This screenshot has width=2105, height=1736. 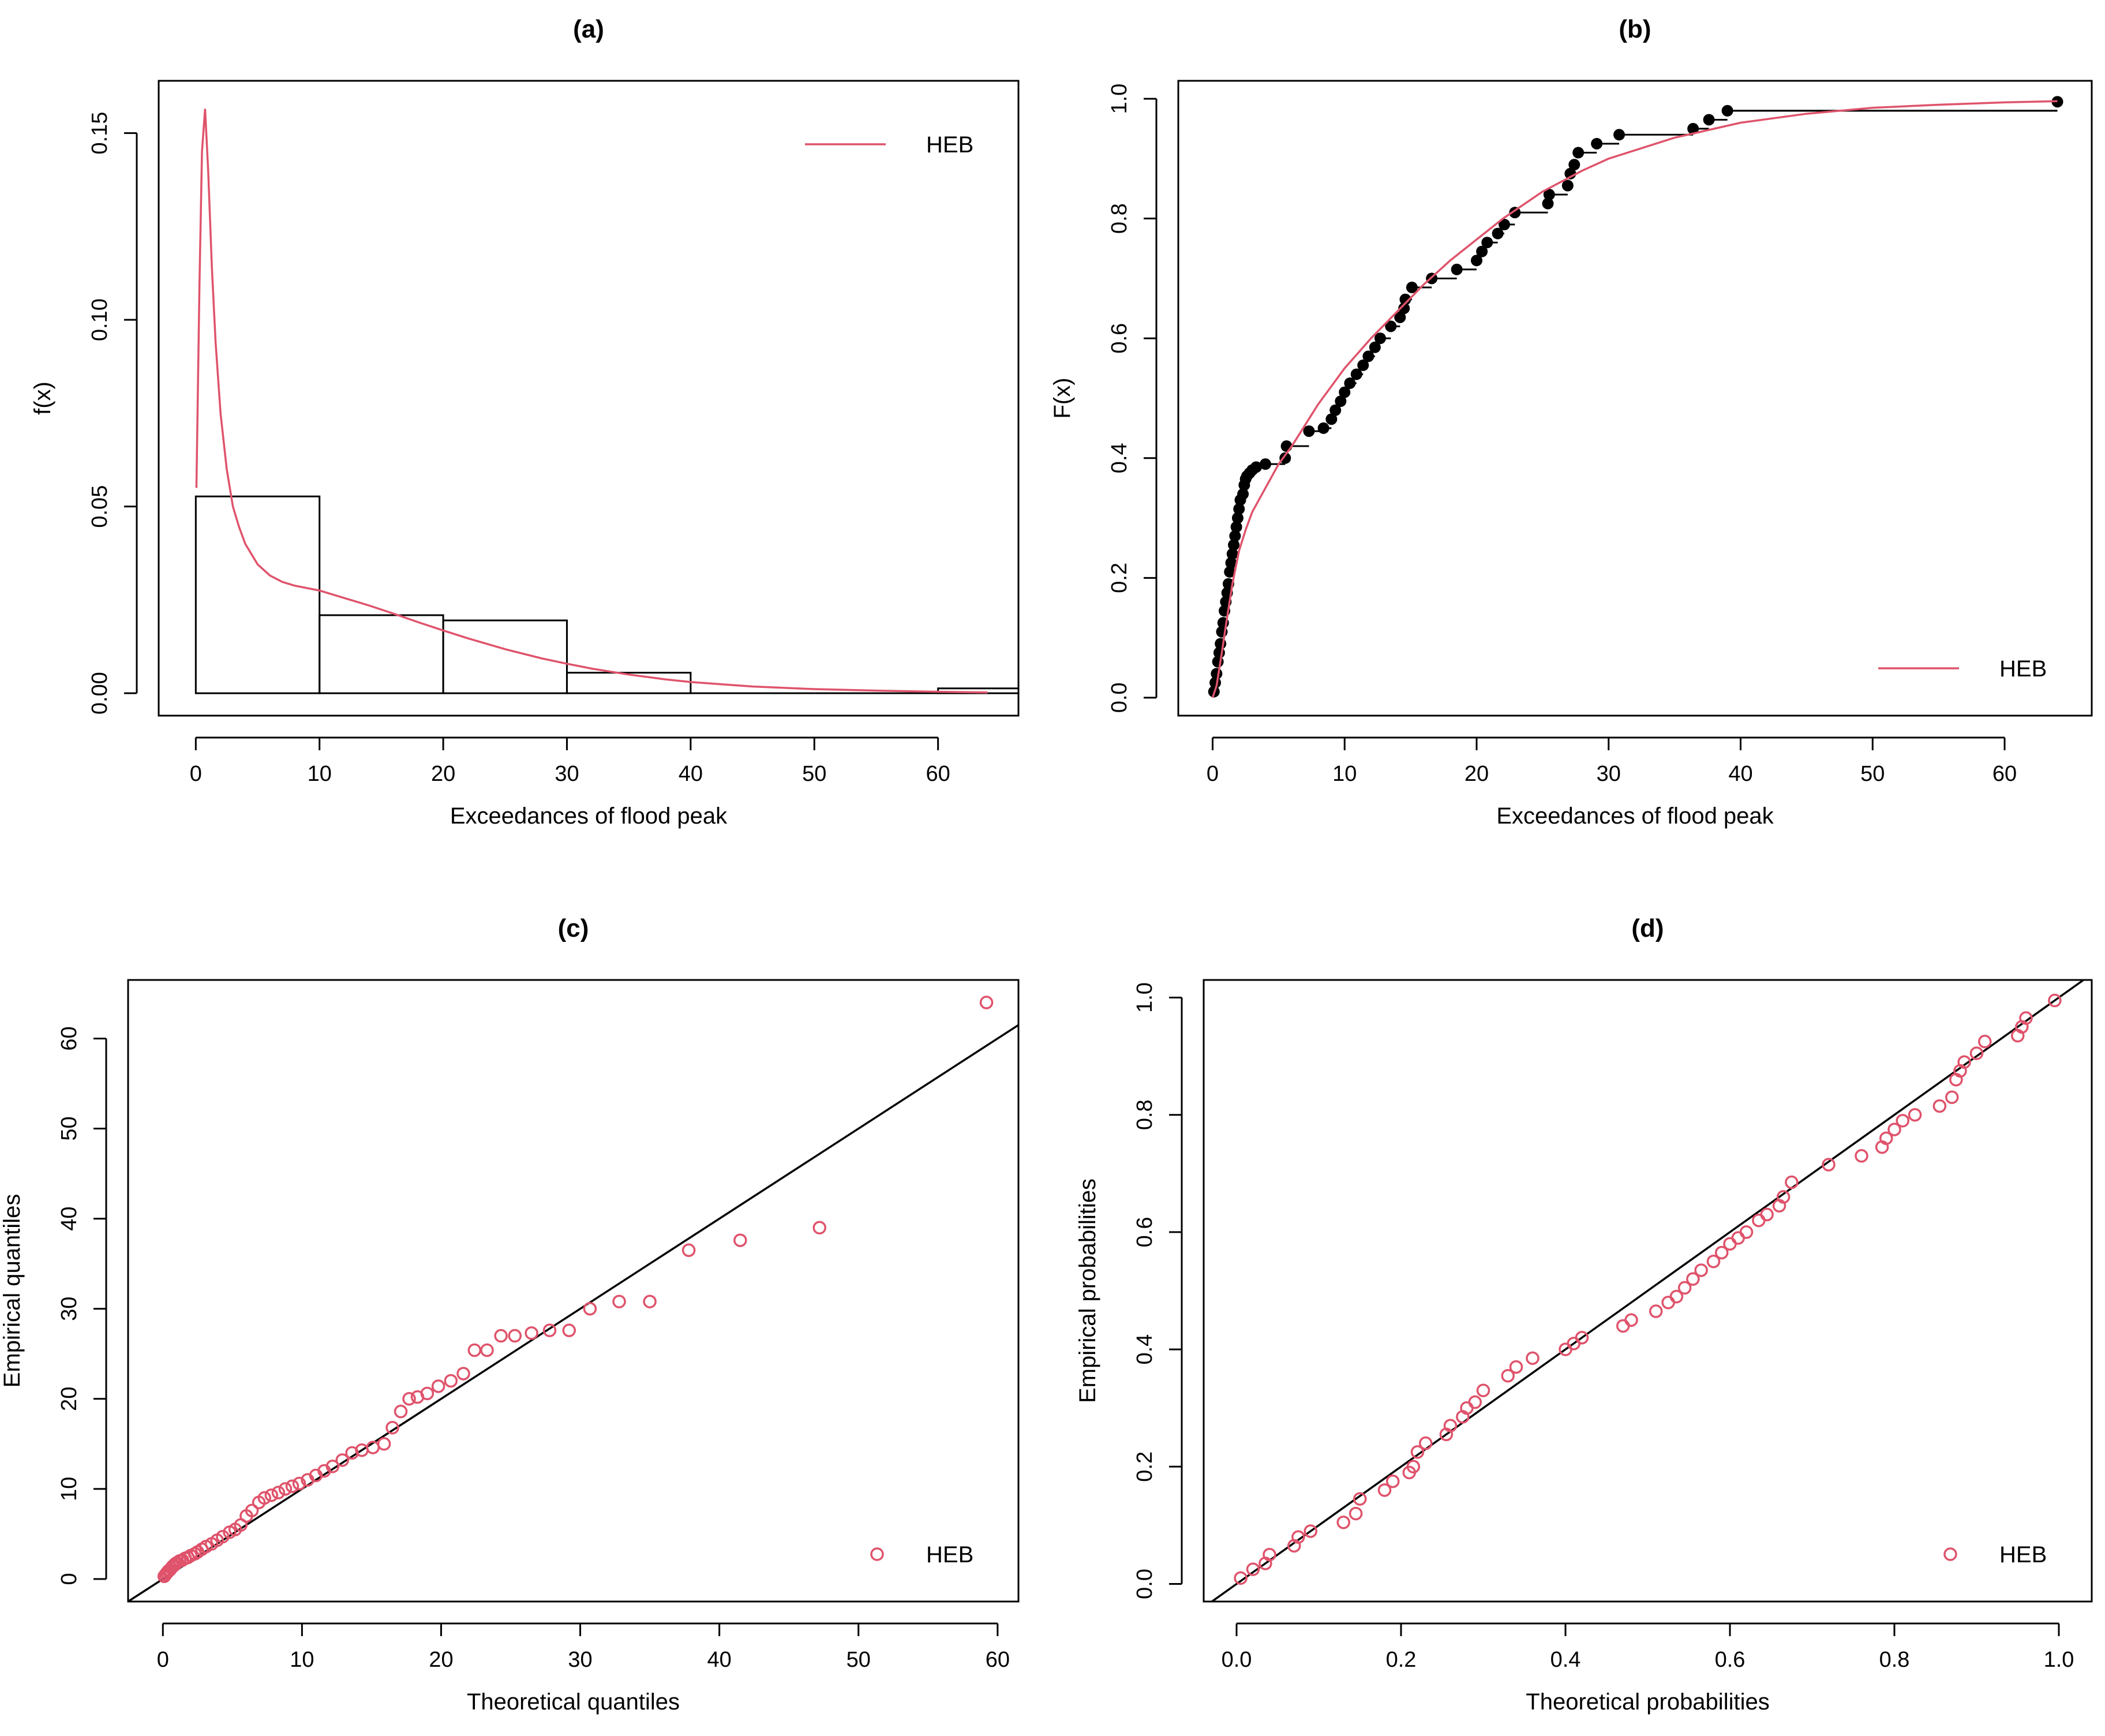 What do you see at coordinates (1119, 218) in the screenshot?
I see `y-tick-label: 0.8` at bounding box center [1119, 218].